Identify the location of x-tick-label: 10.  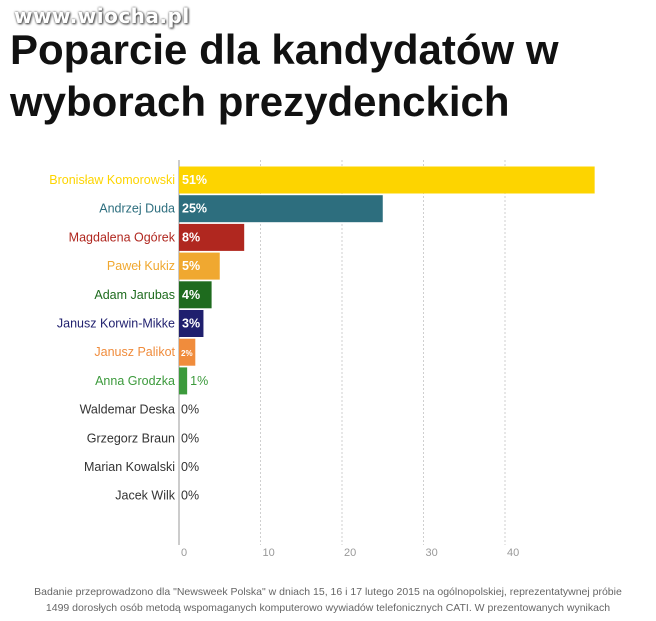
(269, 553).